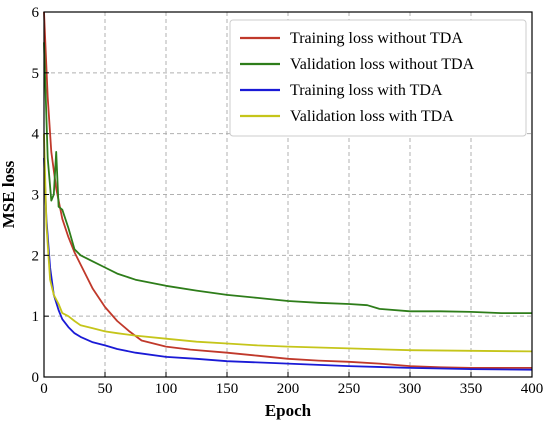  What do you see at coordinates (36, 378) in the screenshot?
I see `y-tick-label: 0` at bounding box center [36, 378].